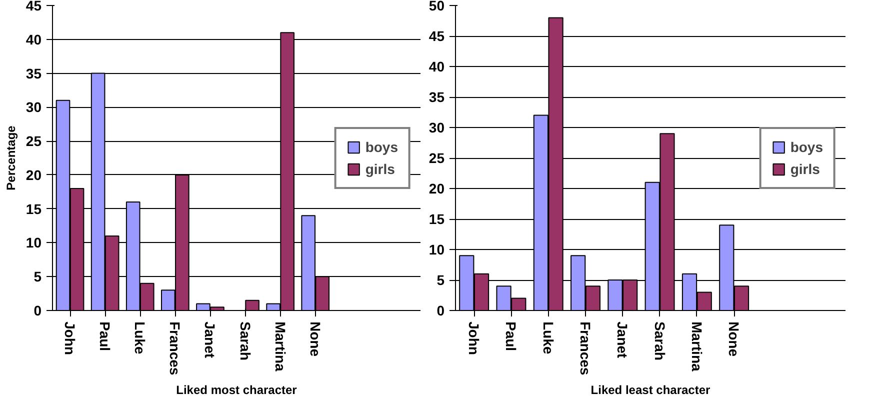  What do you see at coordinates (11, 157) in the screenshot?
I see `y-axis-title: Percentage` at bounding box center [11, 157].